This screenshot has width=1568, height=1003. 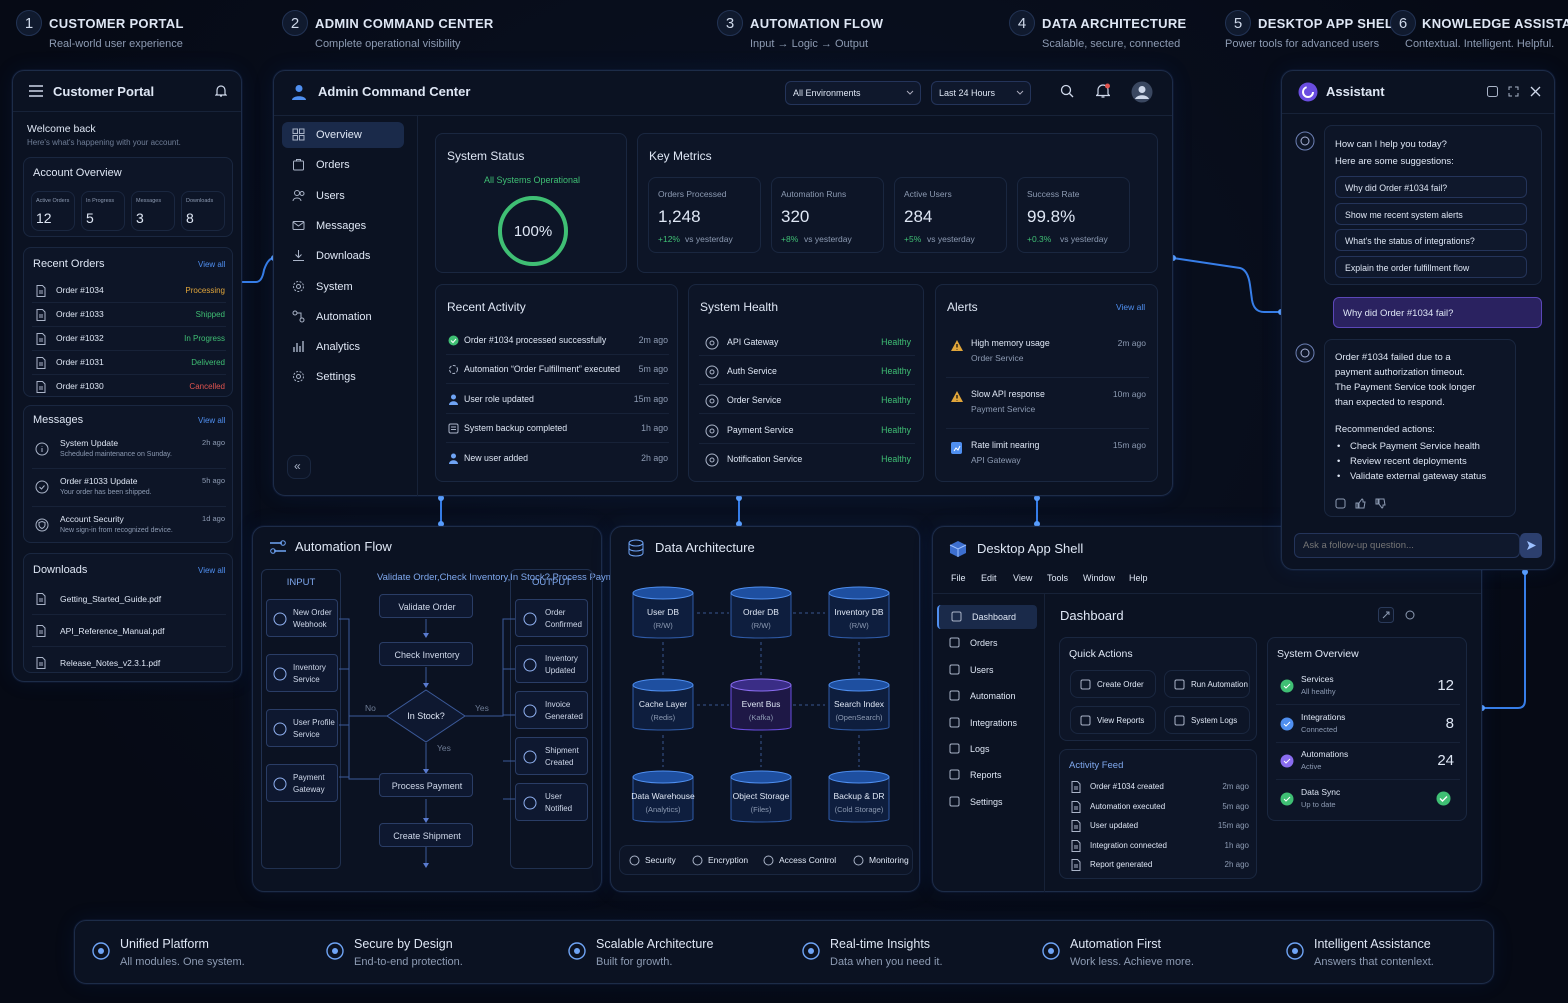 What do you see at coordinates (299, 467) in the screenshot?
I see `collapse-sidebar-button: «` at bounding box center [299, 467].